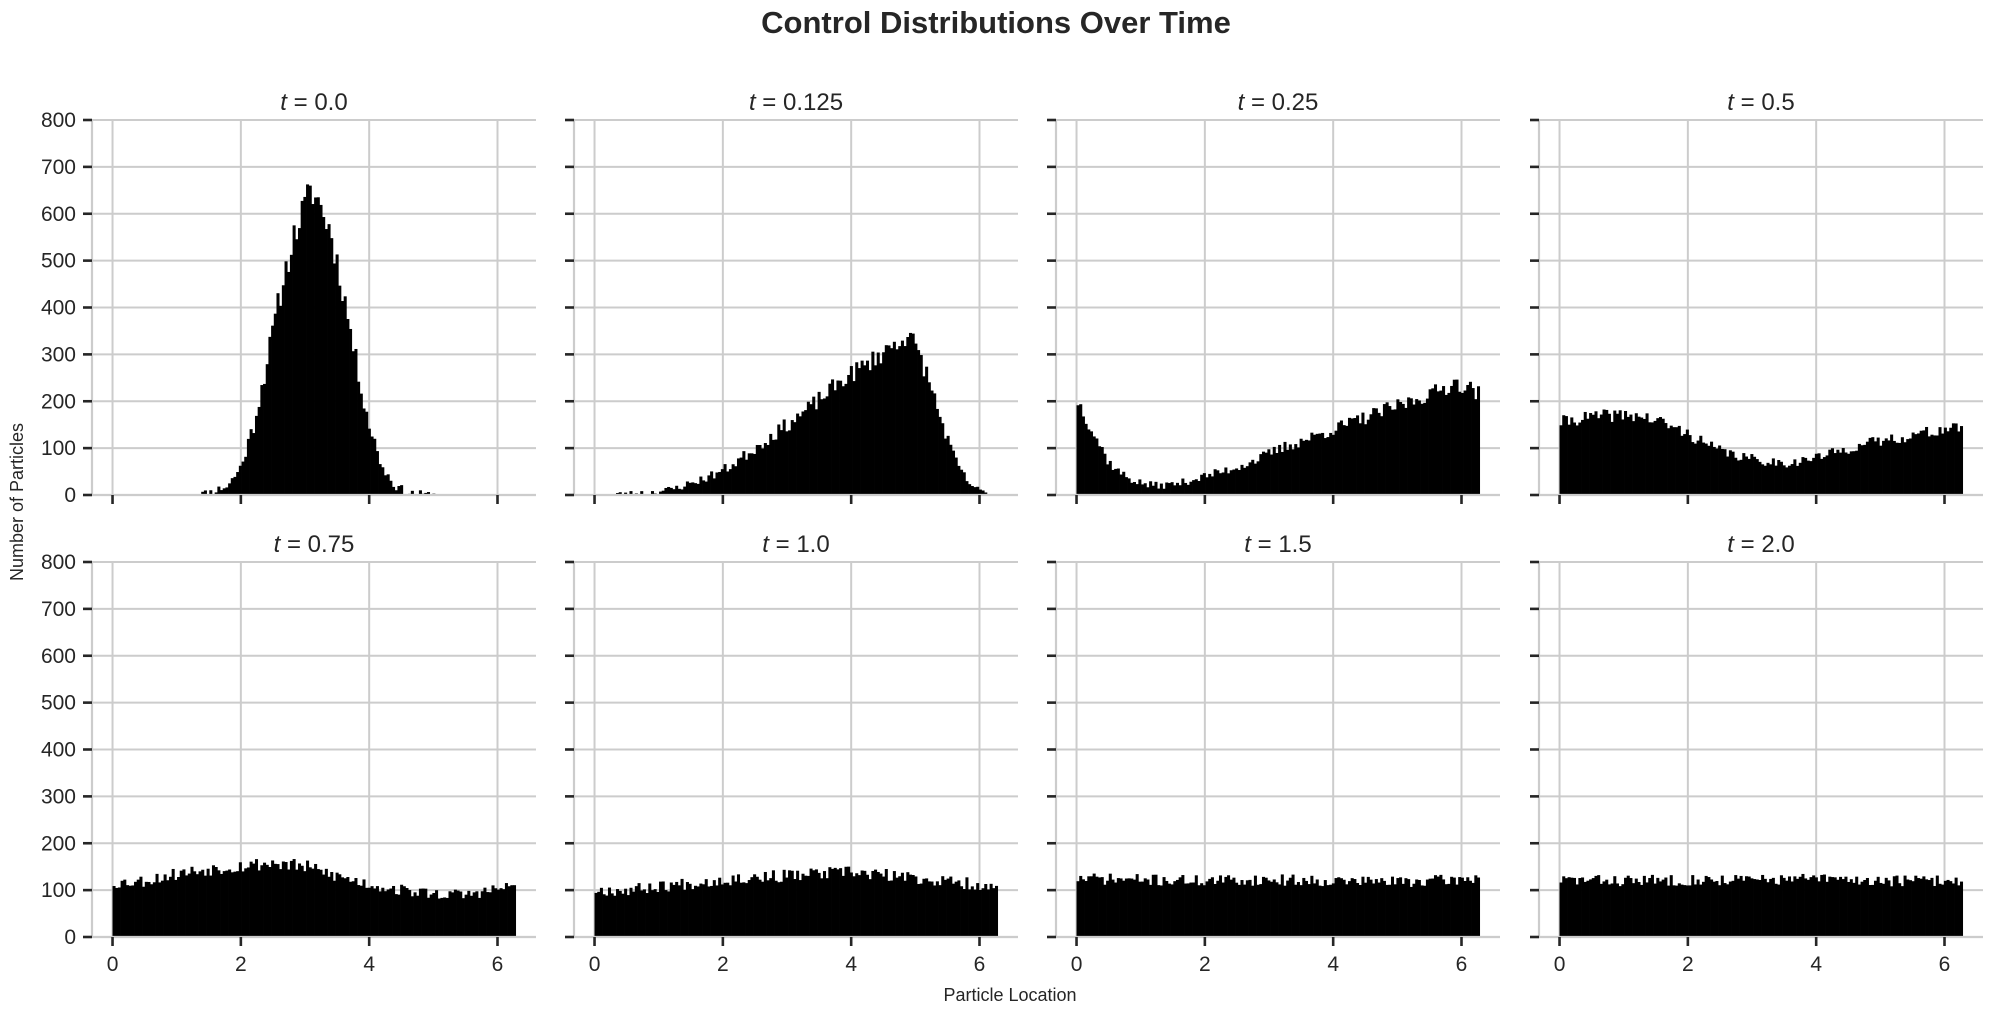  I want to click on x-tick-label: 0, so click(595, 964).